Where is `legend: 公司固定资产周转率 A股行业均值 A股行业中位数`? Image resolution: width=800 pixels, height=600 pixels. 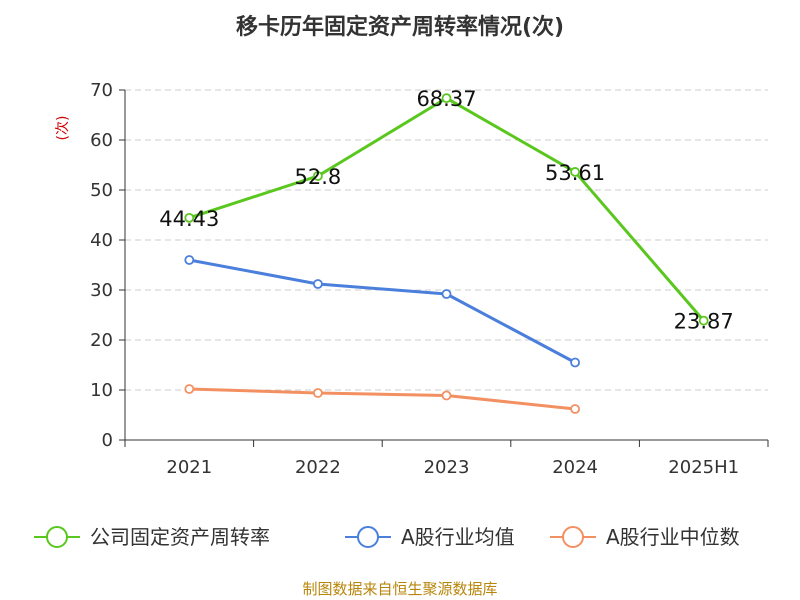 legend: 公司固定资产周转率 A股行业均值 A股行业中位数 is located at coordinates (387, 537).